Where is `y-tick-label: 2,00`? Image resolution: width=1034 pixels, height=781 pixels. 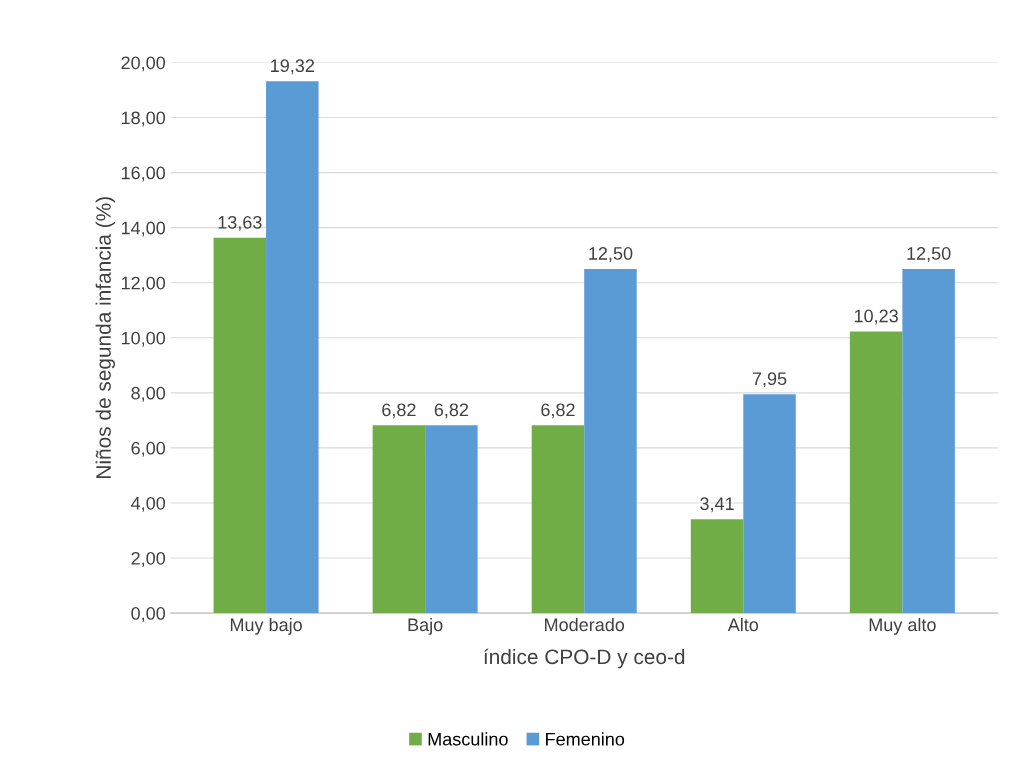
y-tick-label: 2,00 is located at coordinates (148, 559).